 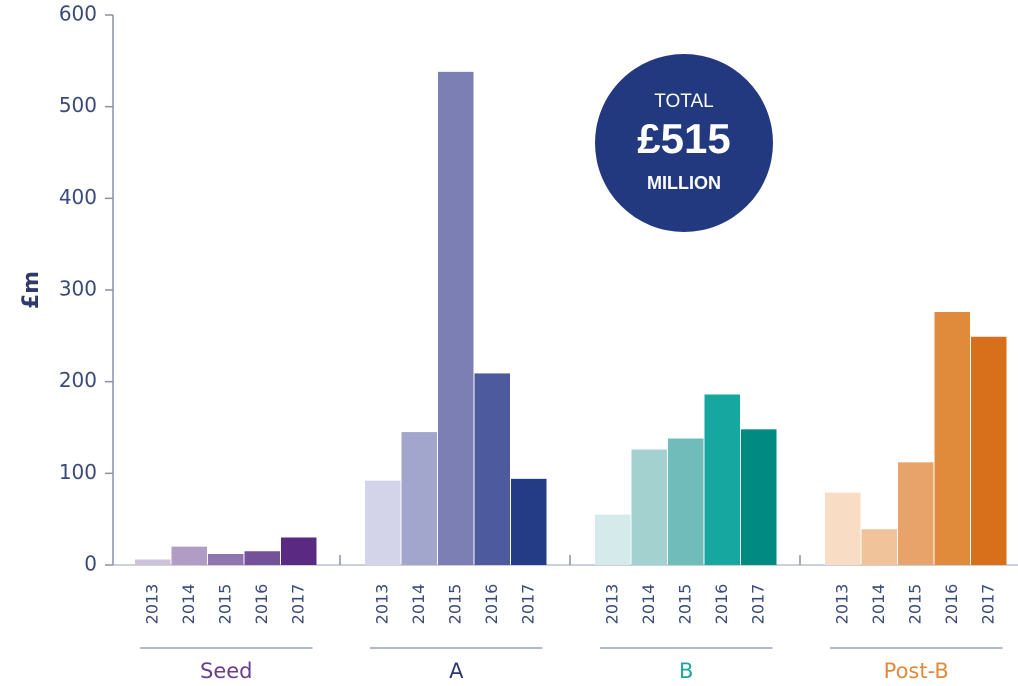 I want to click on y-tick-label: 600, so click(x=78, y=14).